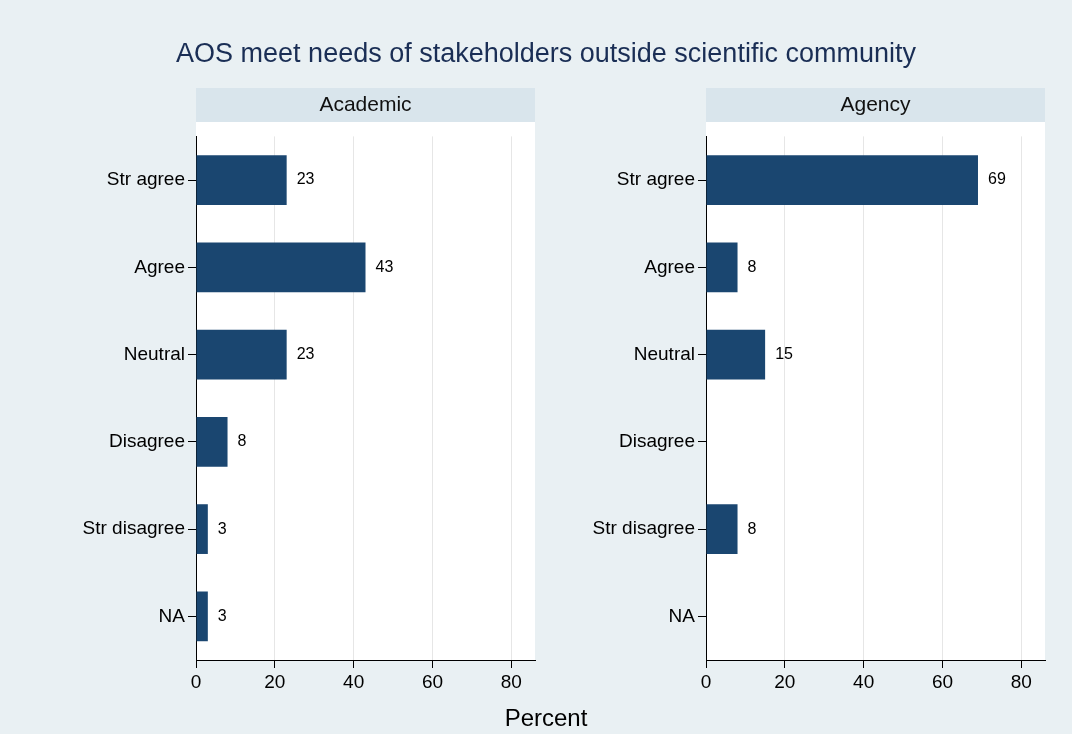 Image resolution: width=1072 pixels, height=734 pixels. I want to click on data-label: 15, so click(784, 353).